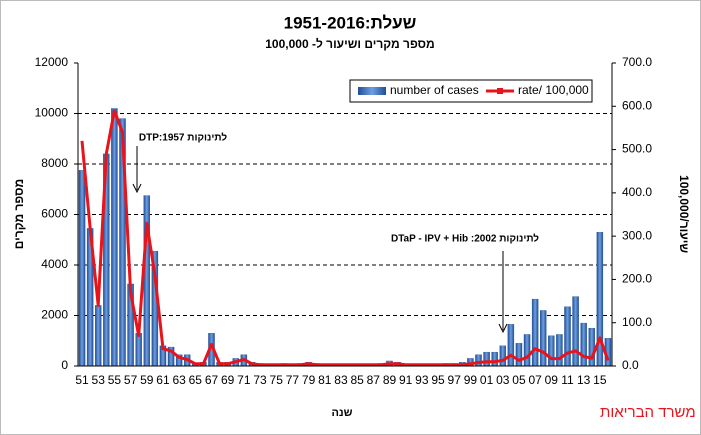 This screenshot has width=701, height=435. Describe the element at coordinates (341, 413) in the screenshot. I see `x-axis-label: שנה` at that location.